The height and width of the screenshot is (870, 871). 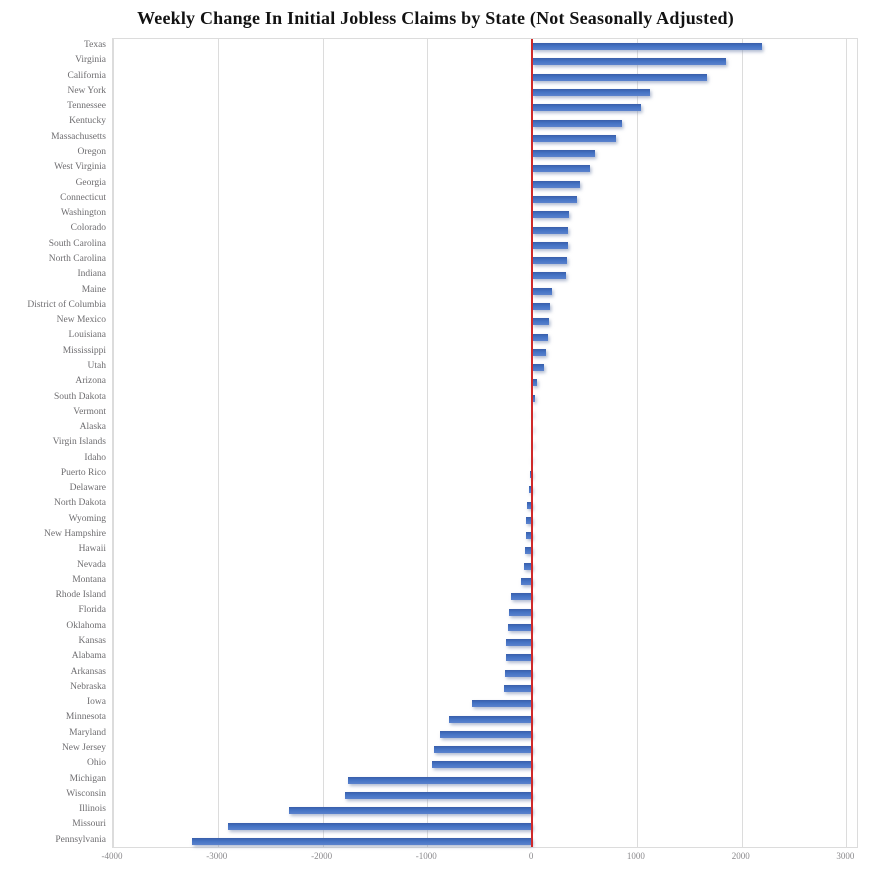 I want to click on category-label-vermont: Vermont, so click(x=89, y=411).